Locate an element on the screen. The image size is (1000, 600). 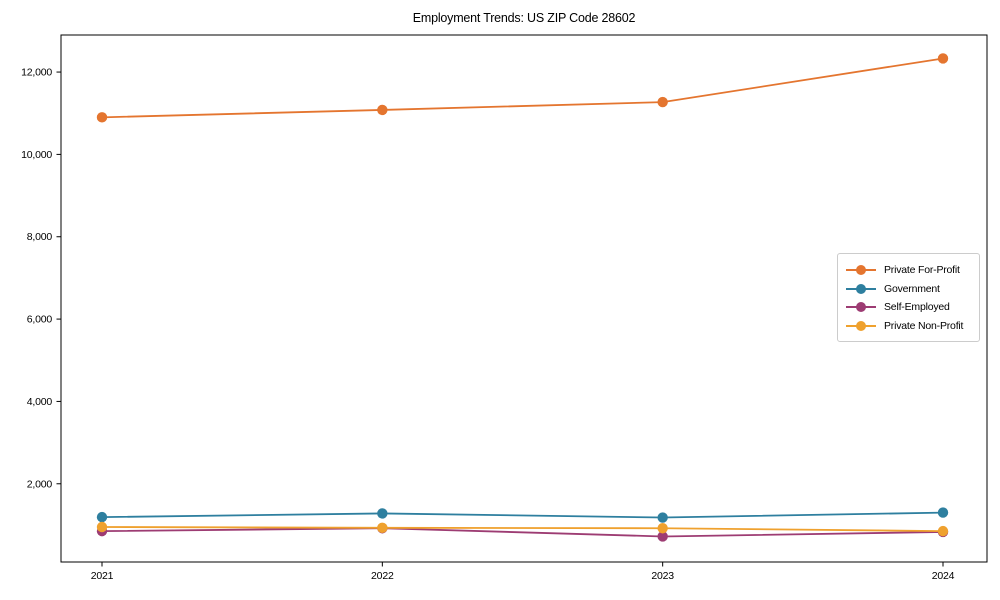
y-tick-label: 4,000 is located at coordinates (40, 402).